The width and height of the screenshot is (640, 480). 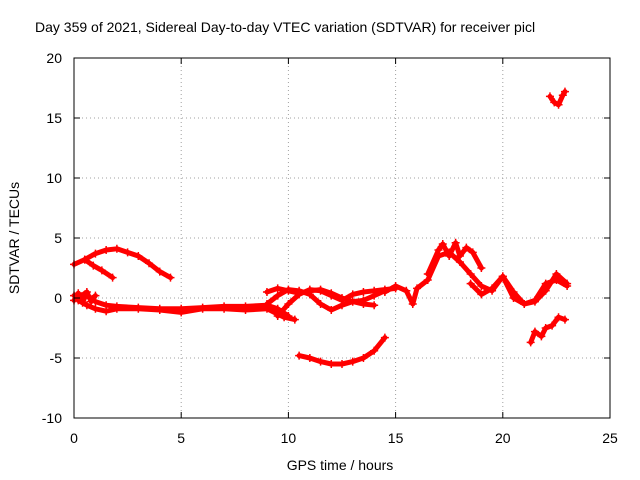 What do you see at coordinates (342, 350) in the screenshot?
I see `series-negative-arc` at bounding box center [342, 350].